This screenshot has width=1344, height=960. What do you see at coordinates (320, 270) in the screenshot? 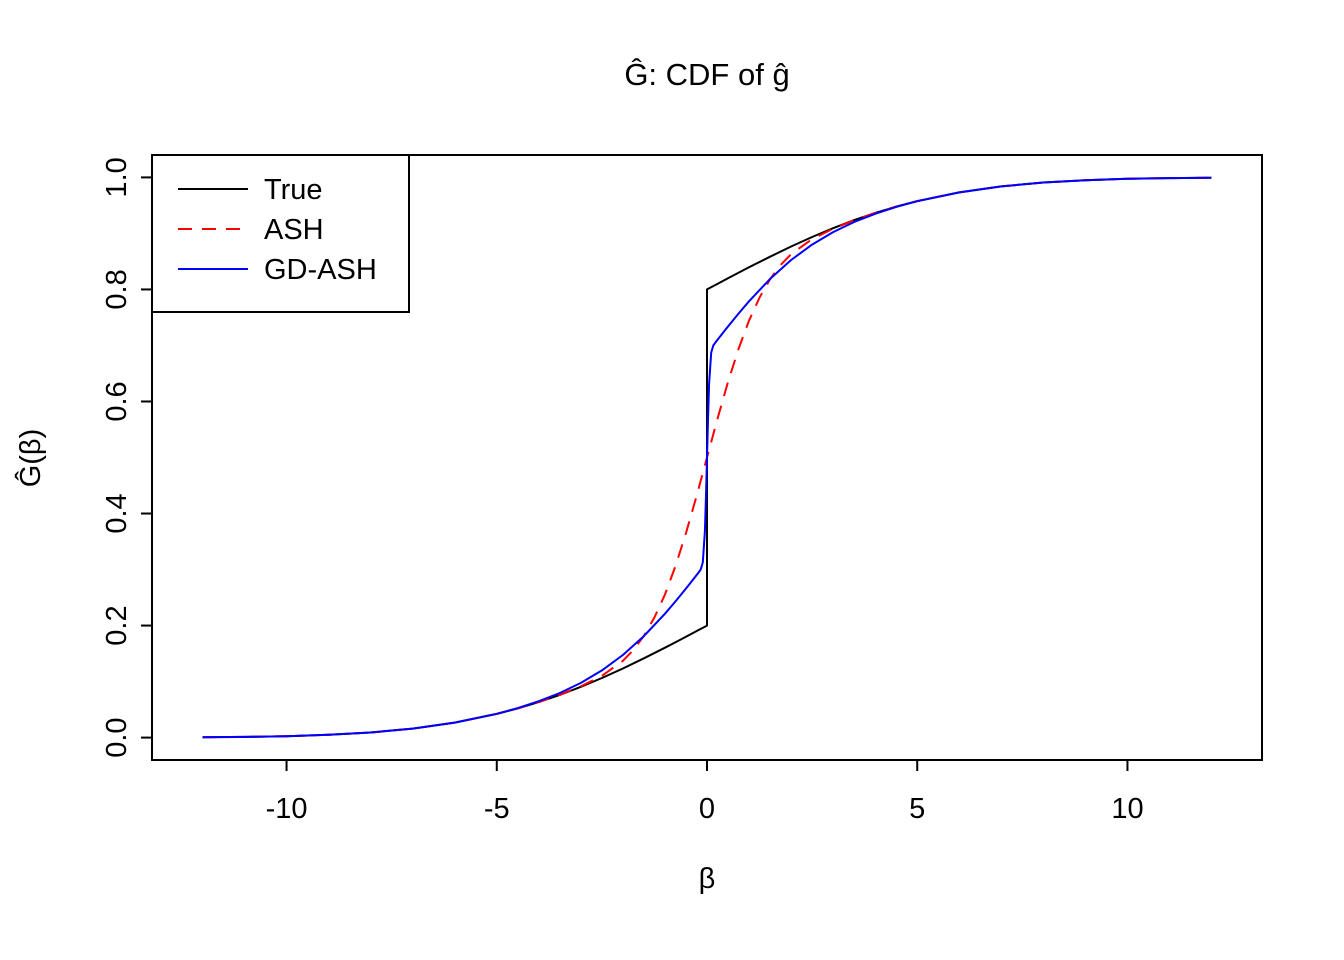
I see `legend-label-gd-ash: GD-ASH` at bounding box center [320, 270].